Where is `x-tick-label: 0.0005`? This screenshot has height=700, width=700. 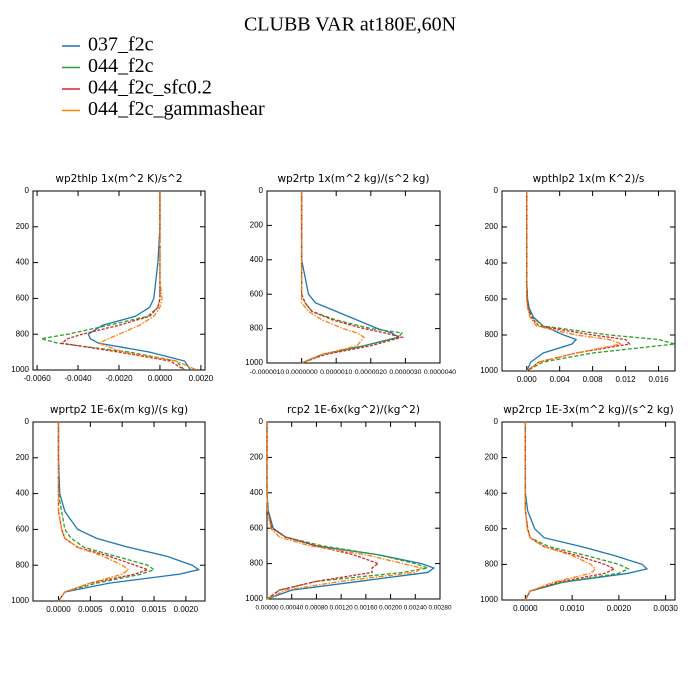 x-tick-label: 0.0005 is located at coordinates (90, 609).